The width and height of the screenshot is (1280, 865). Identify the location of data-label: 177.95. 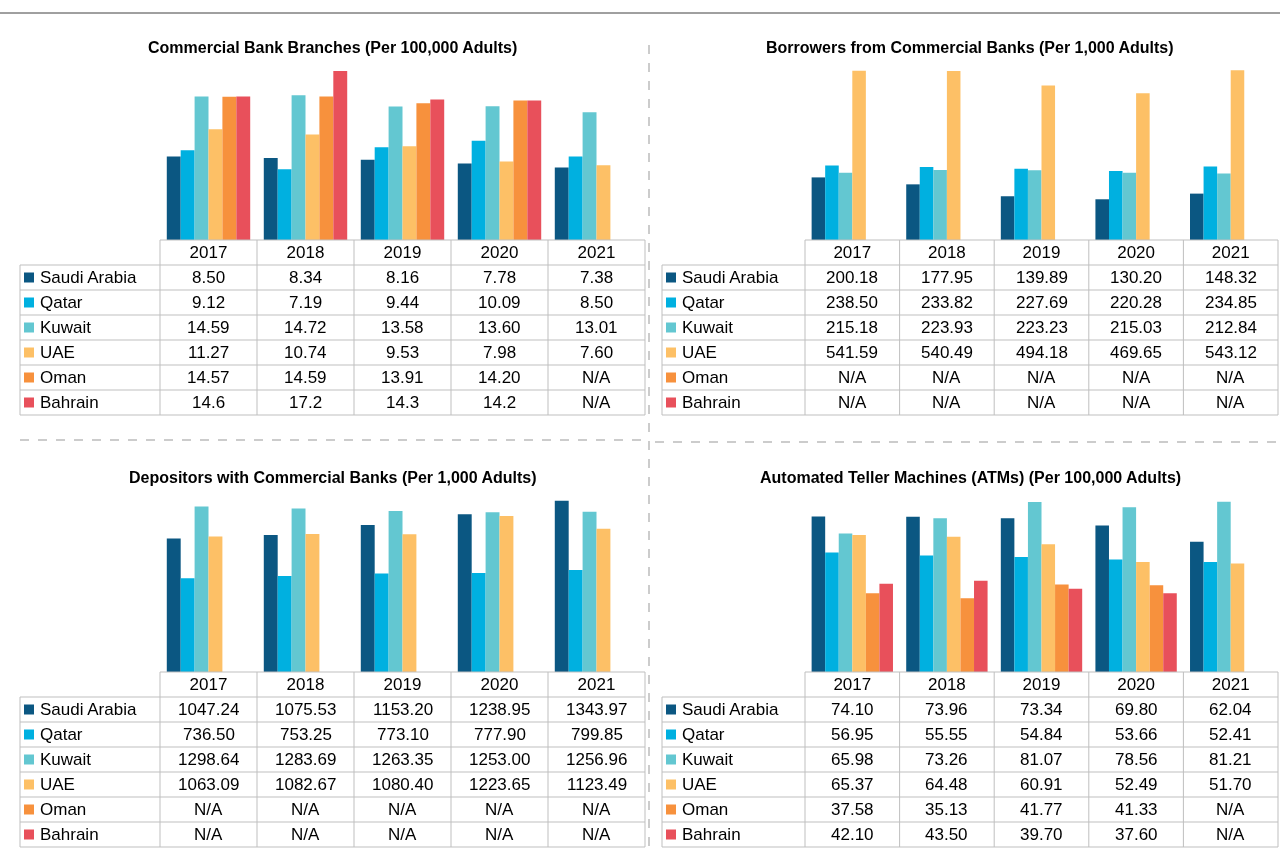
(947, 277).